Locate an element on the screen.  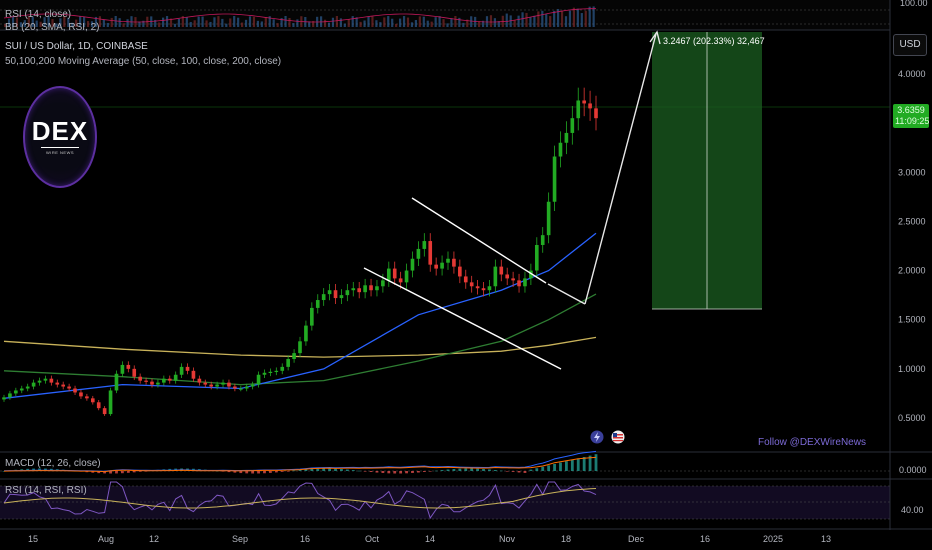
currency-button: USD is located at coordinates (910, 45).